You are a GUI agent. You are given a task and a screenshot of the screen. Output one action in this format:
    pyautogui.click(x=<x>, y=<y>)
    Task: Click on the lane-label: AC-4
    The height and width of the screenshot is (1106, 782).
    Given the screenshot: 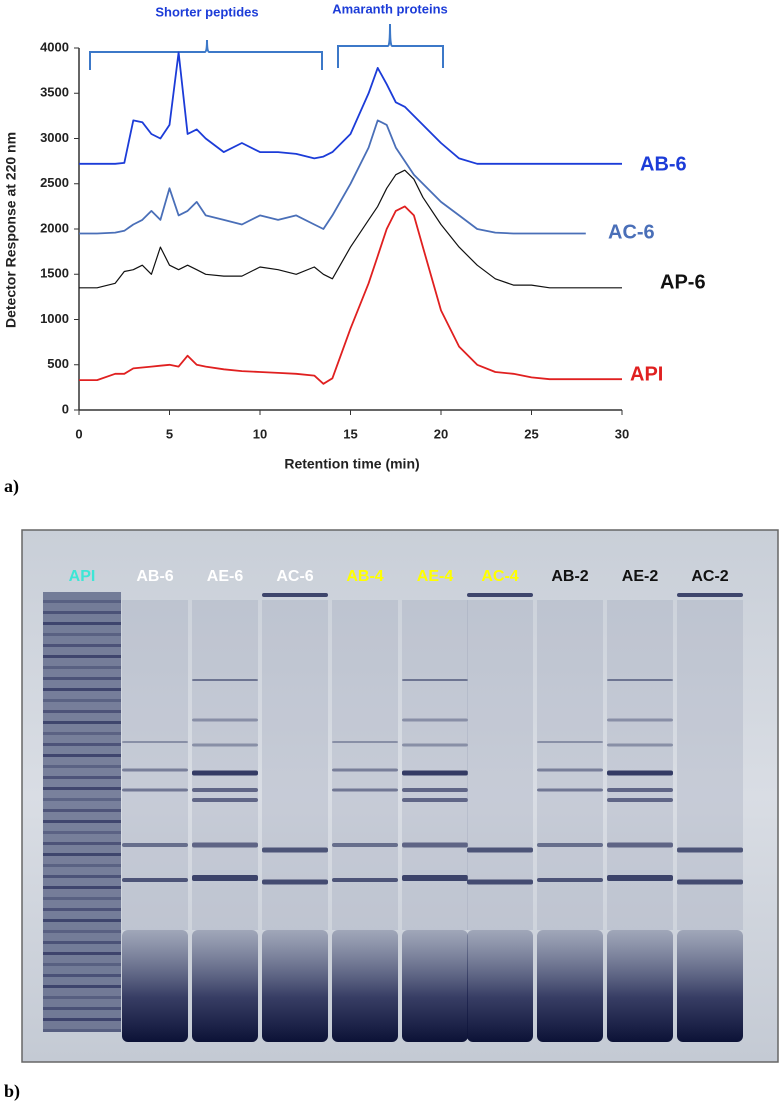 What is the action you would take?
    pyautogui.click(x=499, y=576)
    